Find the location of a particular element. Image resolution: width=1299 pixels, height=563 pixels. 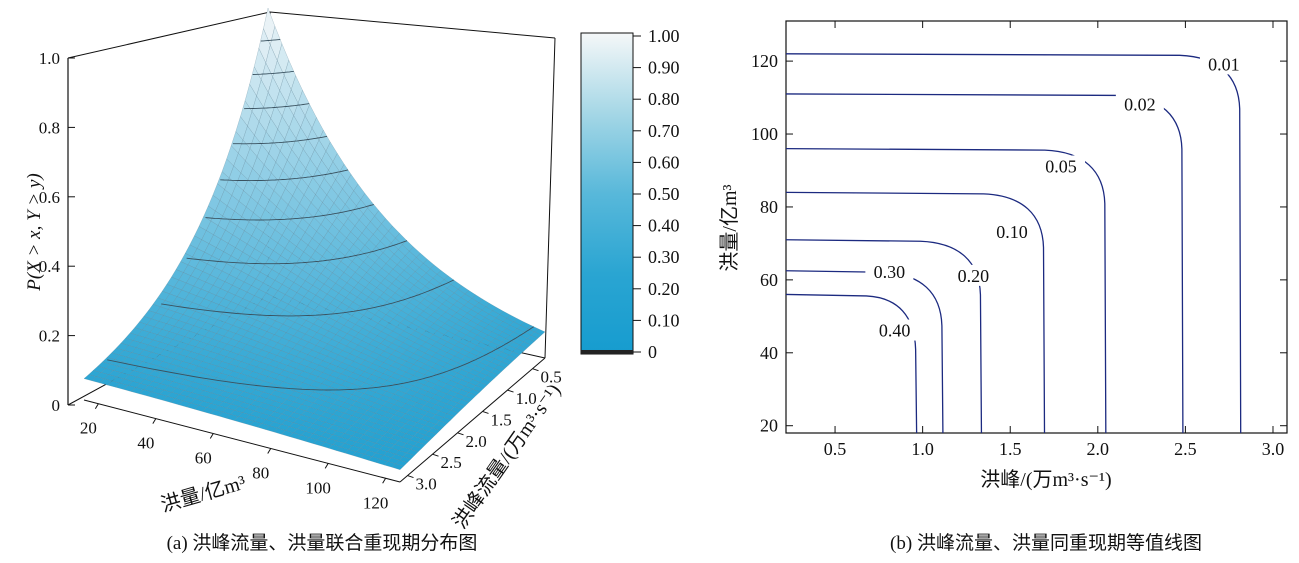

x-tick-label: 40 is located at coordinates (145, 443).